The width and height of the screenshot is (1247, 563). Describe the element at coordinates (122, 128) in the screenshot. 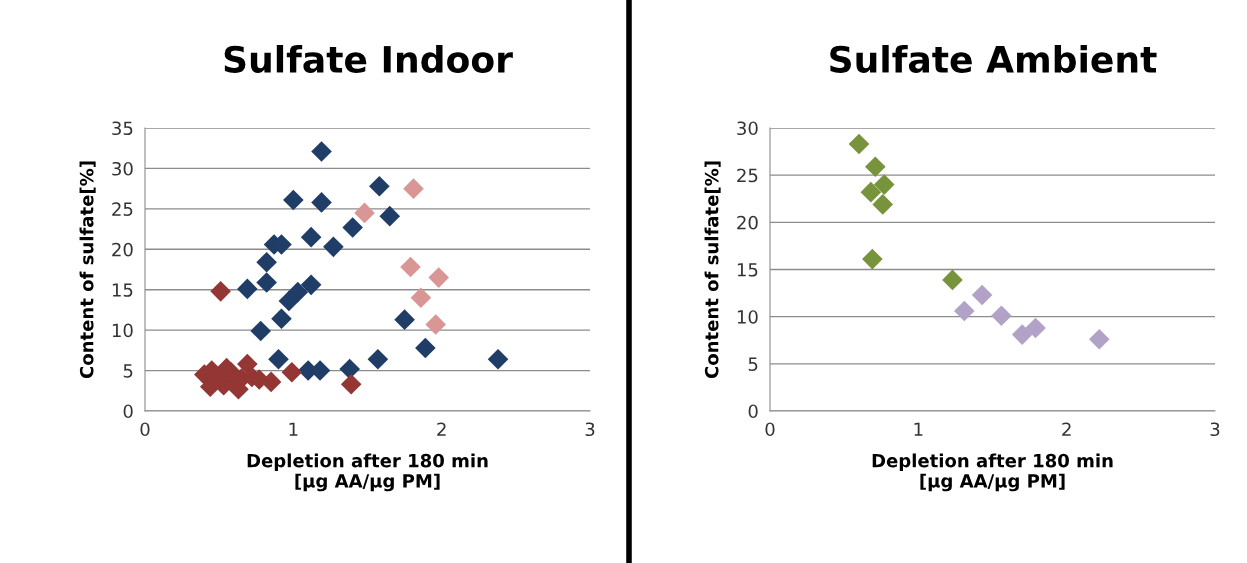

I see `y-tick-label: 35` at that location.